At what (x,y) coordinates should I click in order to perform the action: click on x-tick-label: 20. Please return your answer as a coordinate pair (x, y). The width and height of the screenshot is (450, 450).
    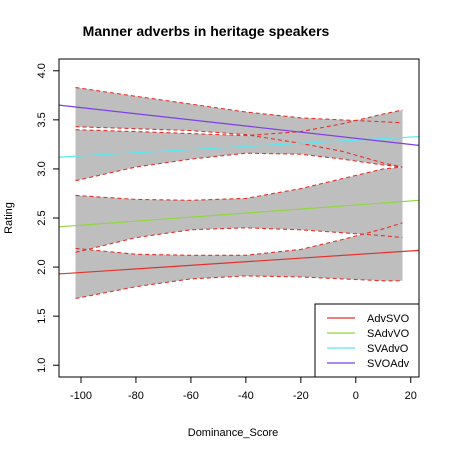
    Looking at the image, I should click on (411, 396).